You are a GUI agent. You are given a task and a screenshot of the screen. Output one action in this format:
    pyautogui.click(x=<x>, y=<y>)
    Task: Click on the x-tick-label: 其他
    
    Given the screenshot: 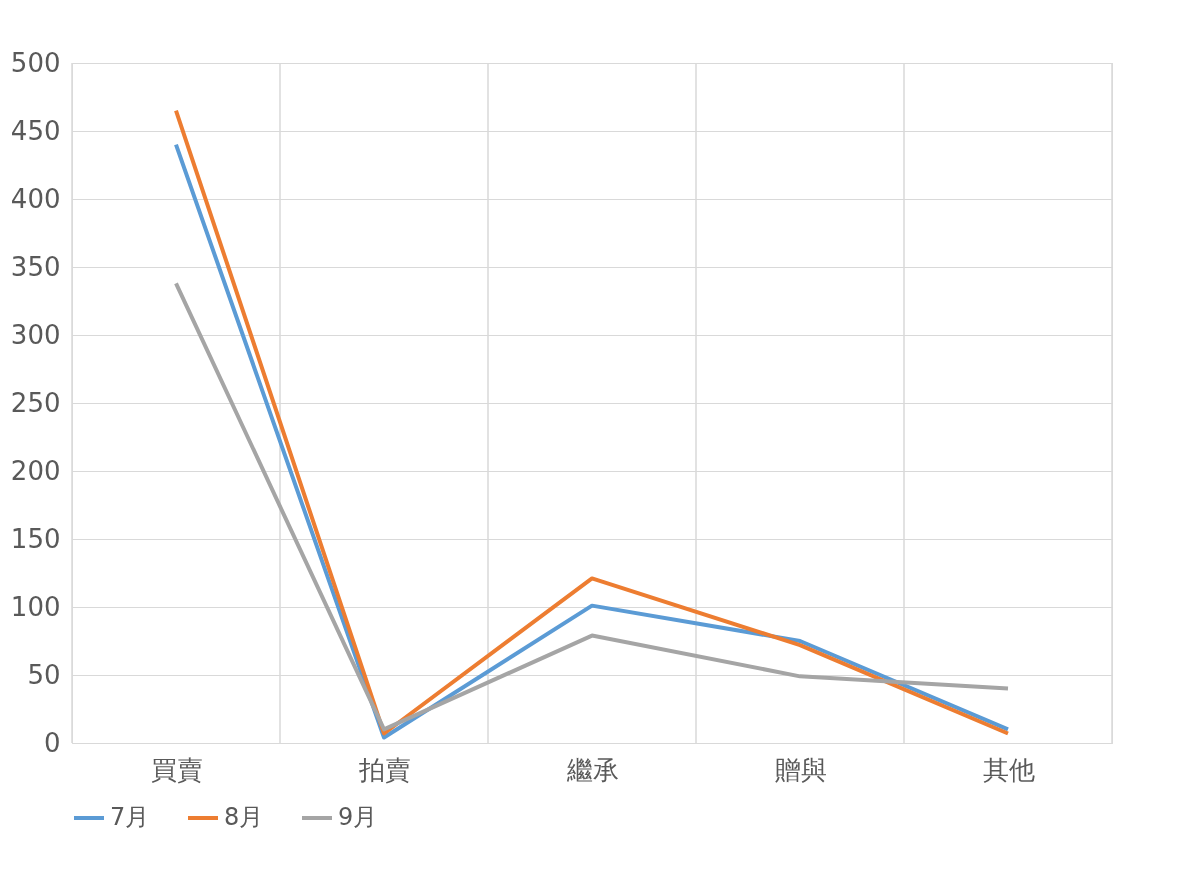 What is the action you would take?
    pyautogui.click(x=1008, y=769)
    